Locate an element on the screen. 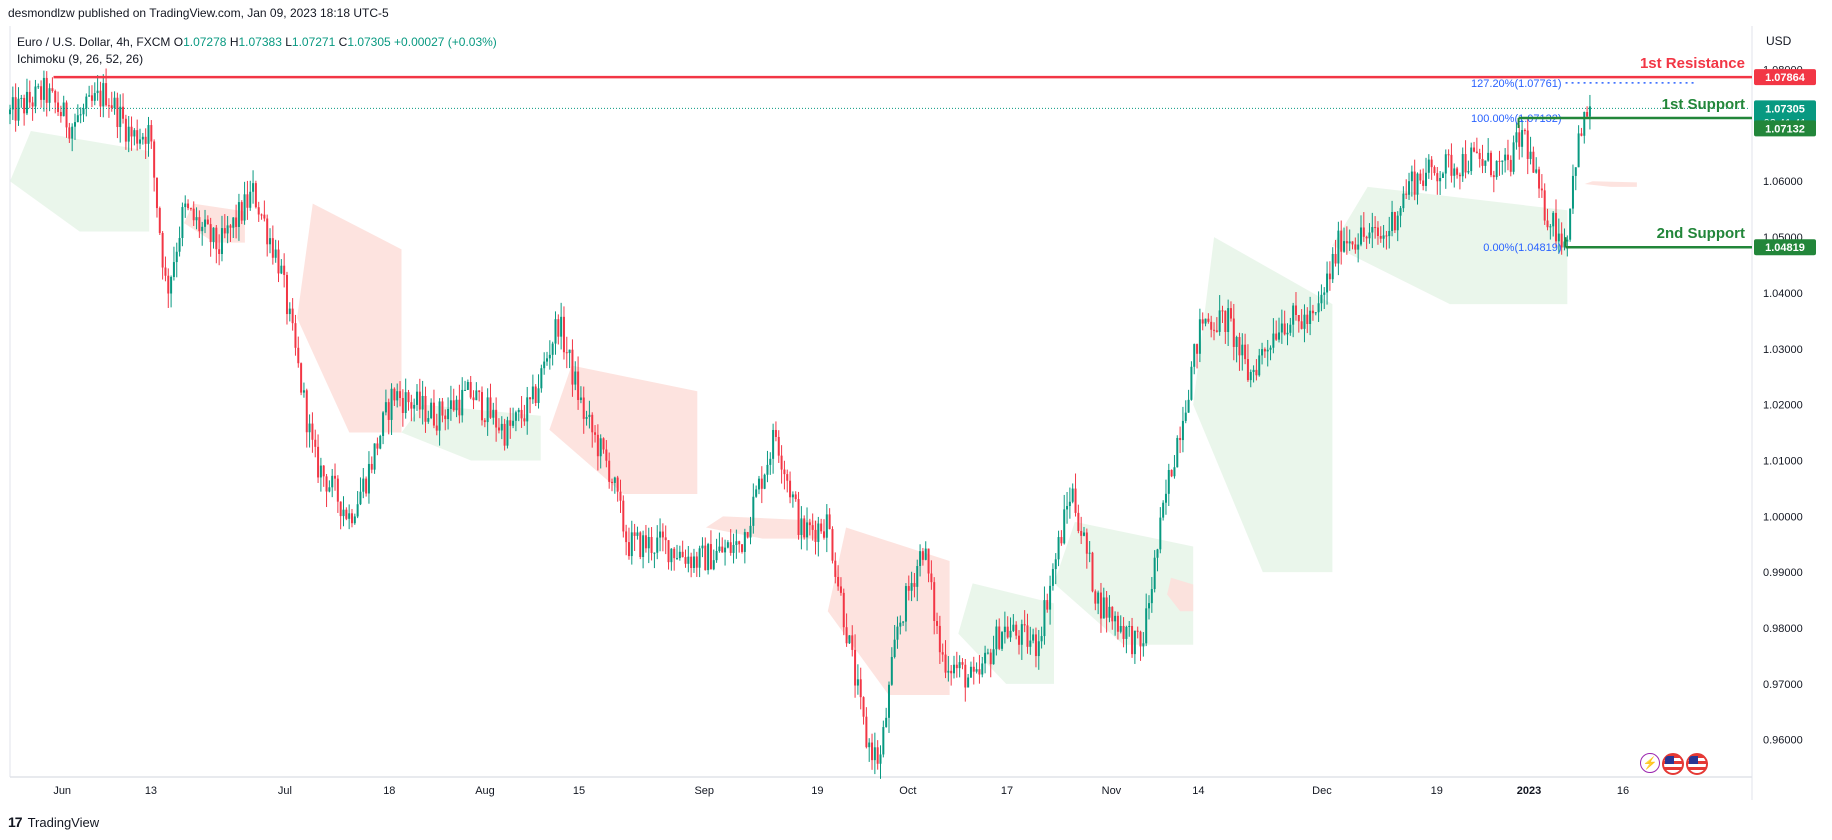  price-tick-label: 1.06000 is located at coordinates (1783, 182).